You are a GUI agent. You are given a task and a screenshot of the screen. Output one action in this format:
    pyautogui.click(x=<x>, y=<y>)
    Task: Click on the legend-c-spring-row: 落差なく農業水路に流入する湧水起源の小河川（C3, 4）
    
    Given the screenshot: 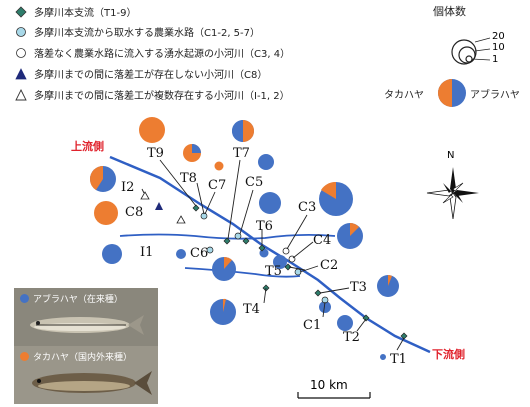 What is the action you would take?
    pyautogui.click(x=152, y=52)
    